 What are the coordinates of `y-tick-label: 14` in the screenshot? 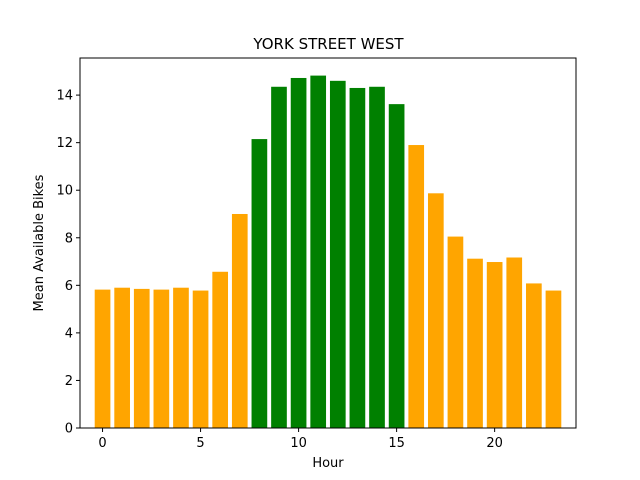 It's located at (64, 96).